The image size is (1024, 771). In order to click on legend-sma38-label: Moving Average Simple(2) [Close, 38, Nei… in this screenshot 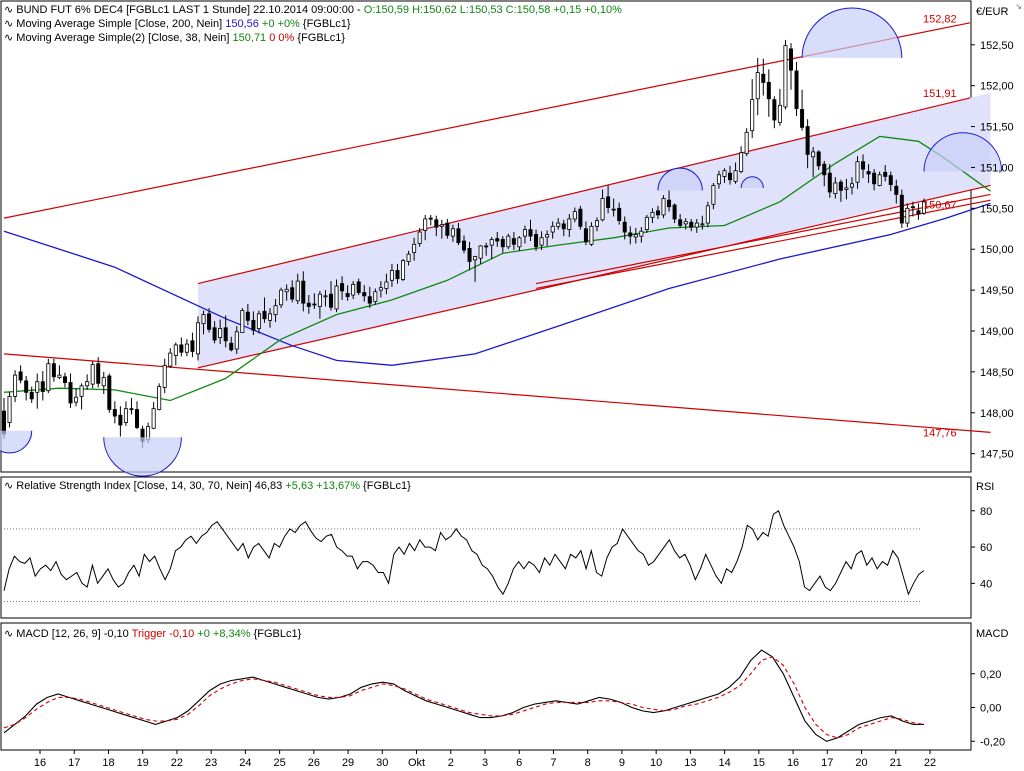, I will do `click(123, 38)`.